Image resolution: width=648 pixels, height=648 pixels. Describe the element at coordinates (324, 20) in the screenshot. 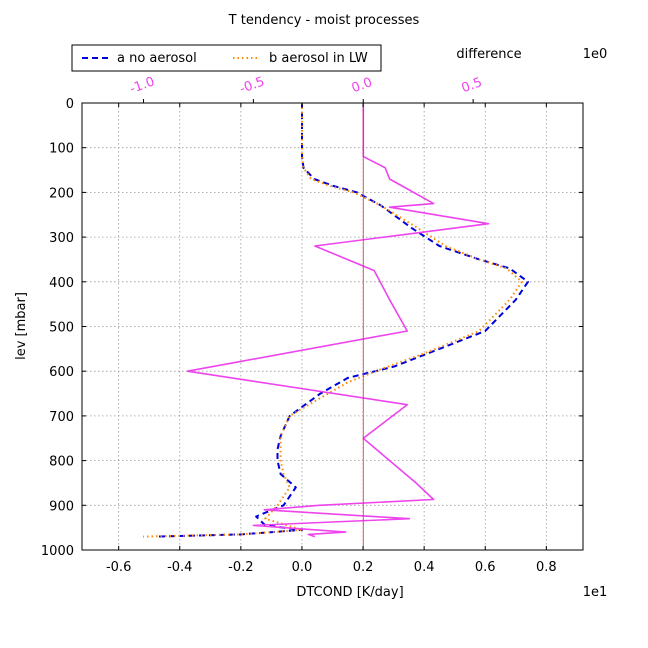

I see `chart-title: T tendency - moist processes` at that location.